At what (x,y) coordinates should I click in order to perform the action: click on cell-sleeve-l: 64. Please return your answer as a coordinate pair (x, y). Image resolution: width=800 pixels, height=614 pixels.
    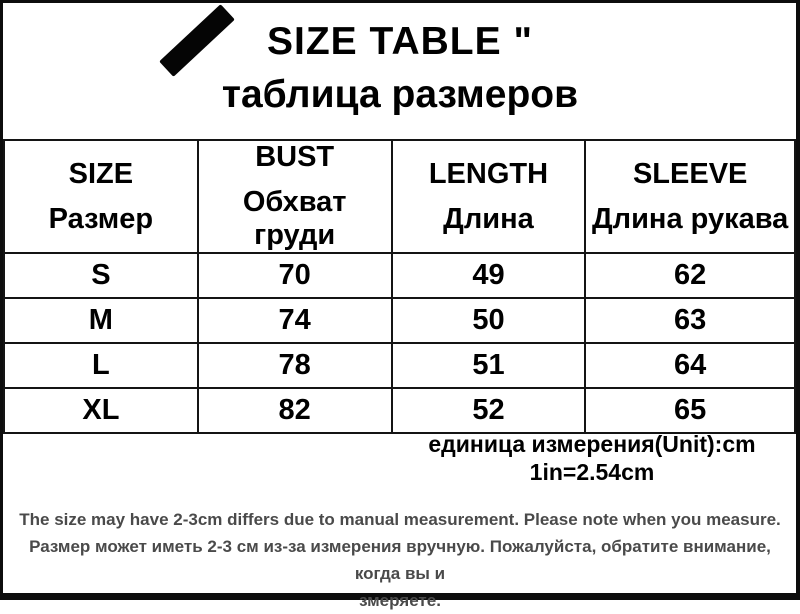
    Looking at the image, I should click on (690, 365).